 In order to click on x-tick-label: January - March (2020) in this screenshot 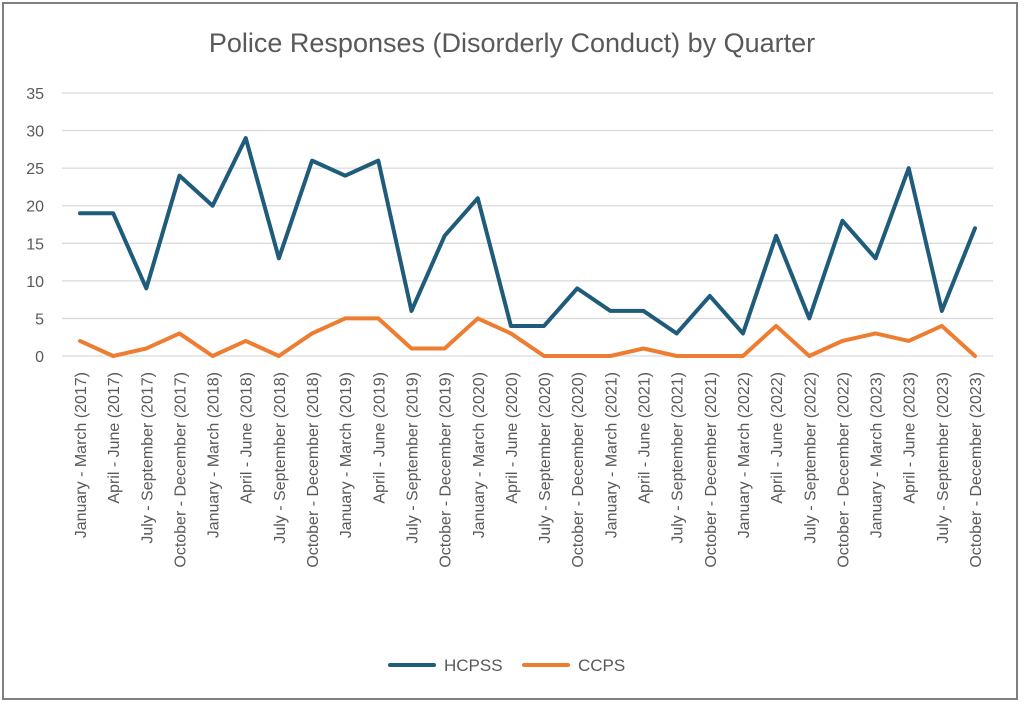, I will do `click(479, 455)`.